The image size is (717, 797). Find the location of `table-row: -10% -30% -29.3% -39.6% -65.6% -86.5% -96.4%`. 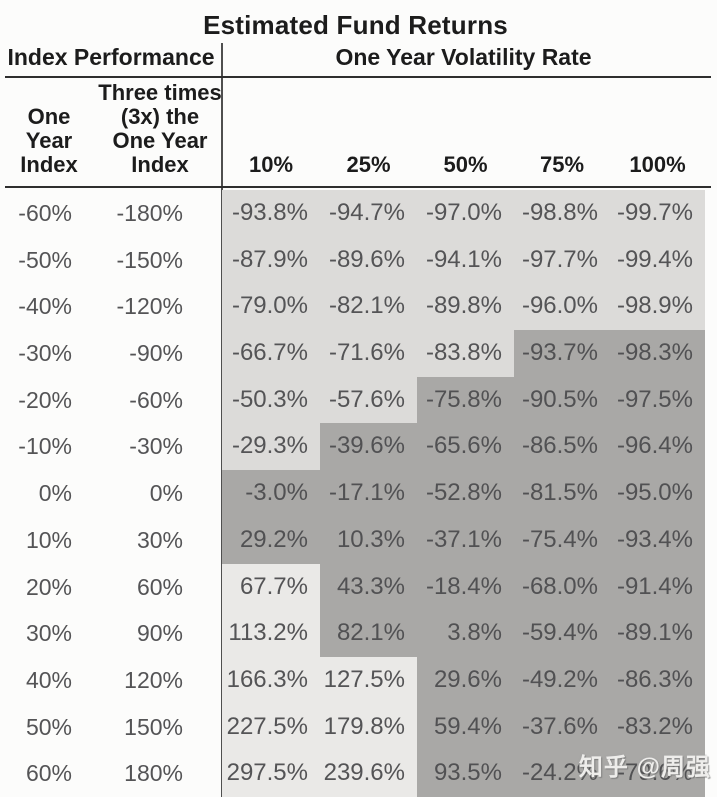

table-row: -10% -30% -29.3% -39.6% -65.6% -86.5% -96.4% is located at coordinates (352, 447).